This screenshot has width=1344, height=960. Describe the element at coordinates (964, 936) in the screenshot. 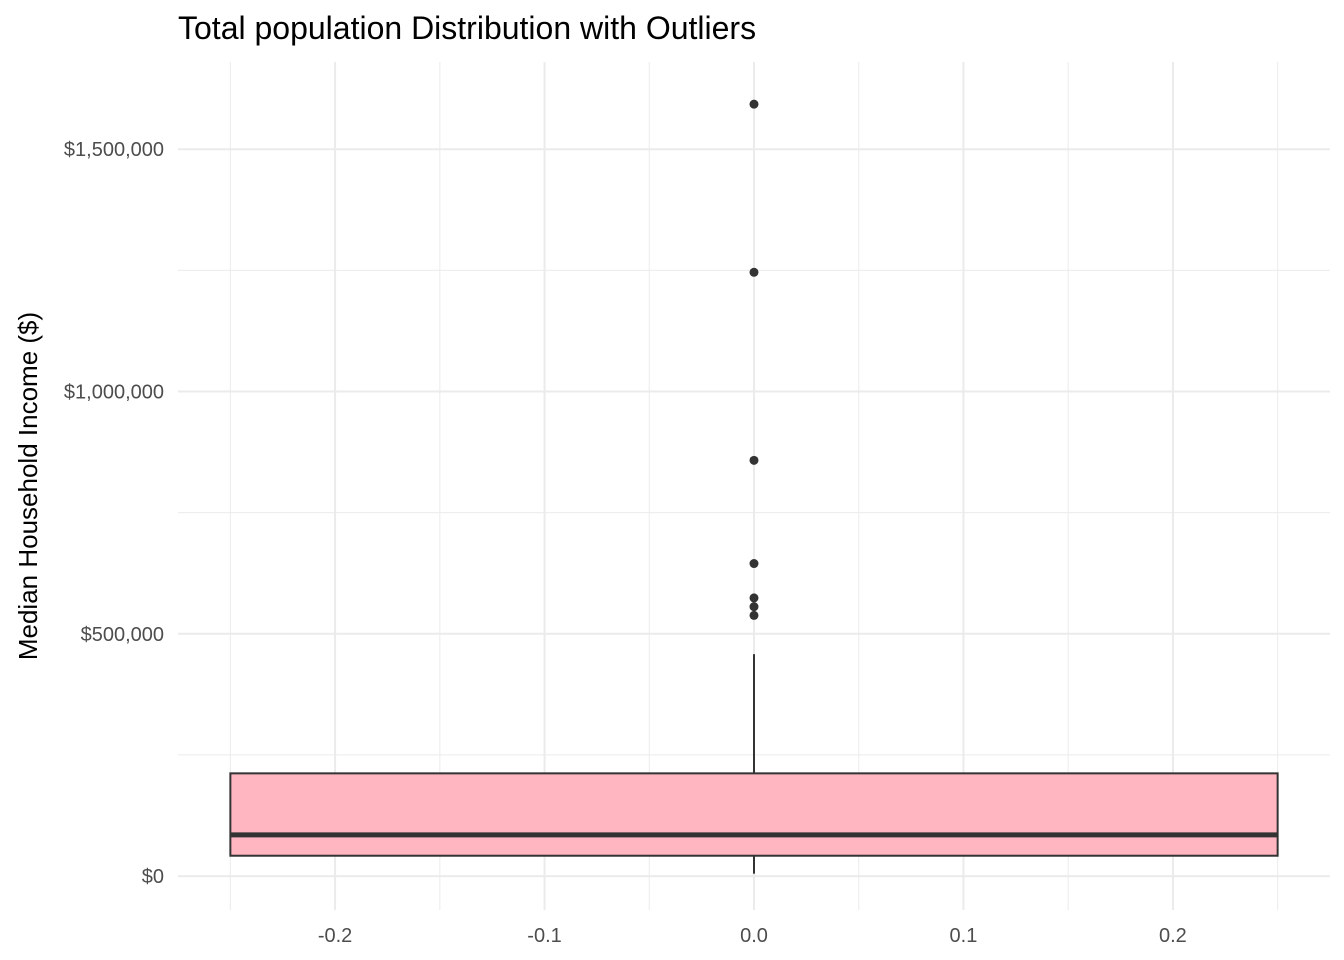

I see `x-tick-label: 0.1` at that location.